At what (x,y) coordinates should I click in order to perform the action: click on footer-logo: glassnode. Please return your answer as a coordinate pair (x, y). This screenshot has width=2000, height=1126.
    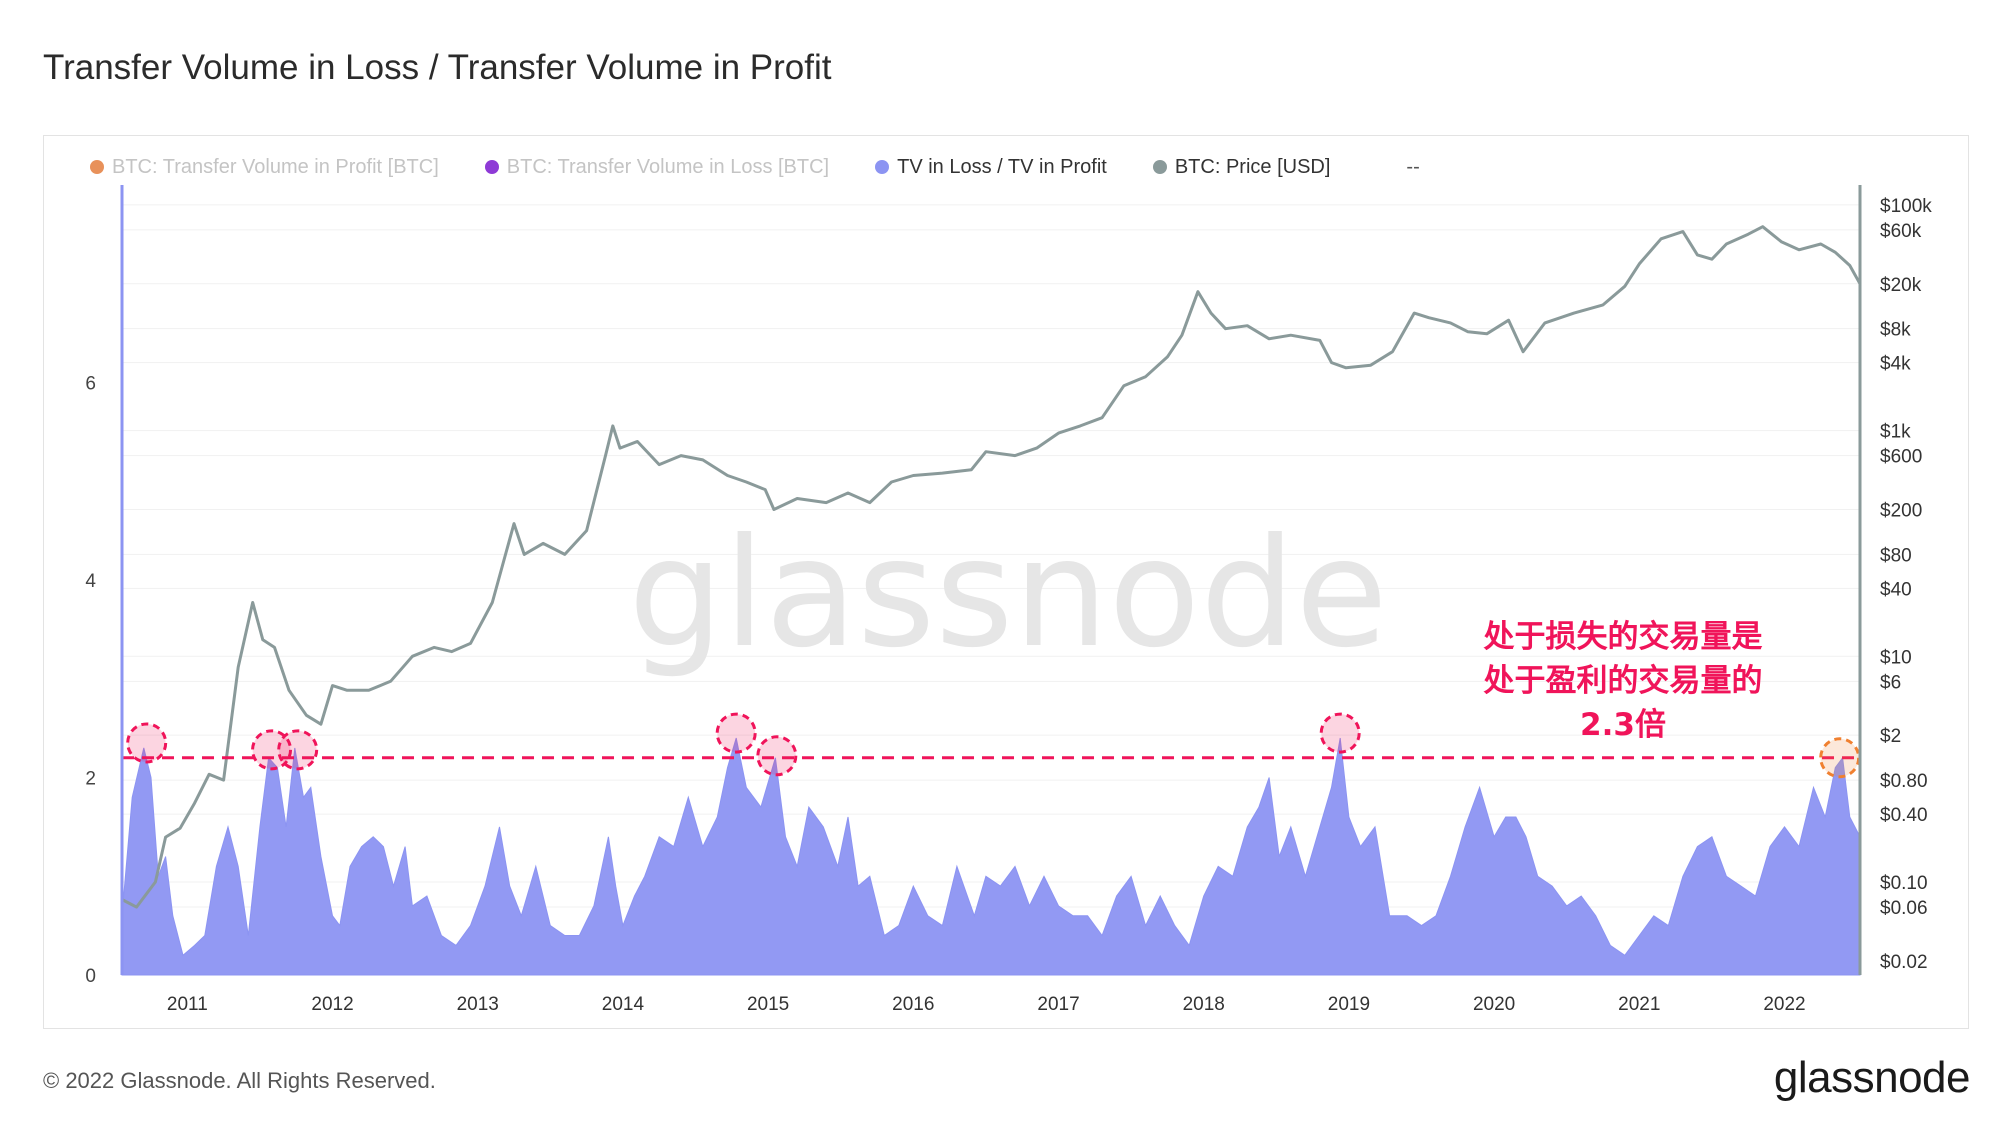
    Looking at the image, I should click on (1872, 1077).